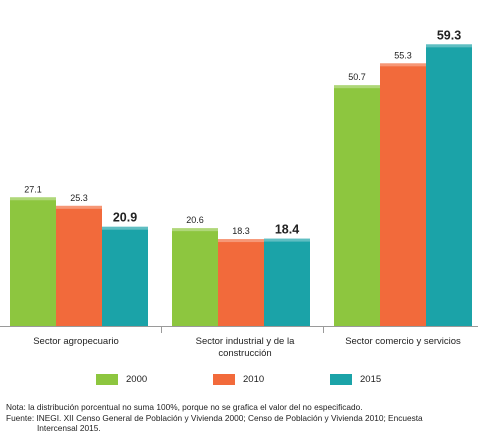 This screenshot has width=478, height=434. I want to click on bar-sector-agropecuario-2010, so click(79, 265).